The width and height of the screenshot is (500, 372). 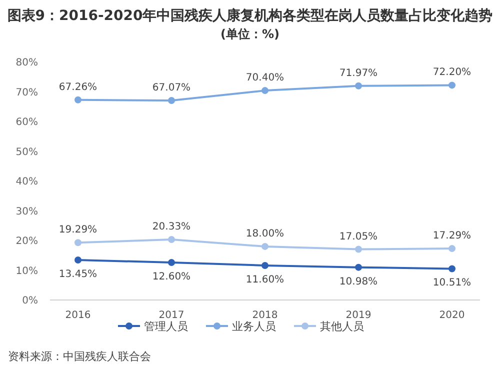 What do you see at coordinates (452, 315) in the screenshot?
I see `x-tick-label: 2020` at bounding box center [452, 315].